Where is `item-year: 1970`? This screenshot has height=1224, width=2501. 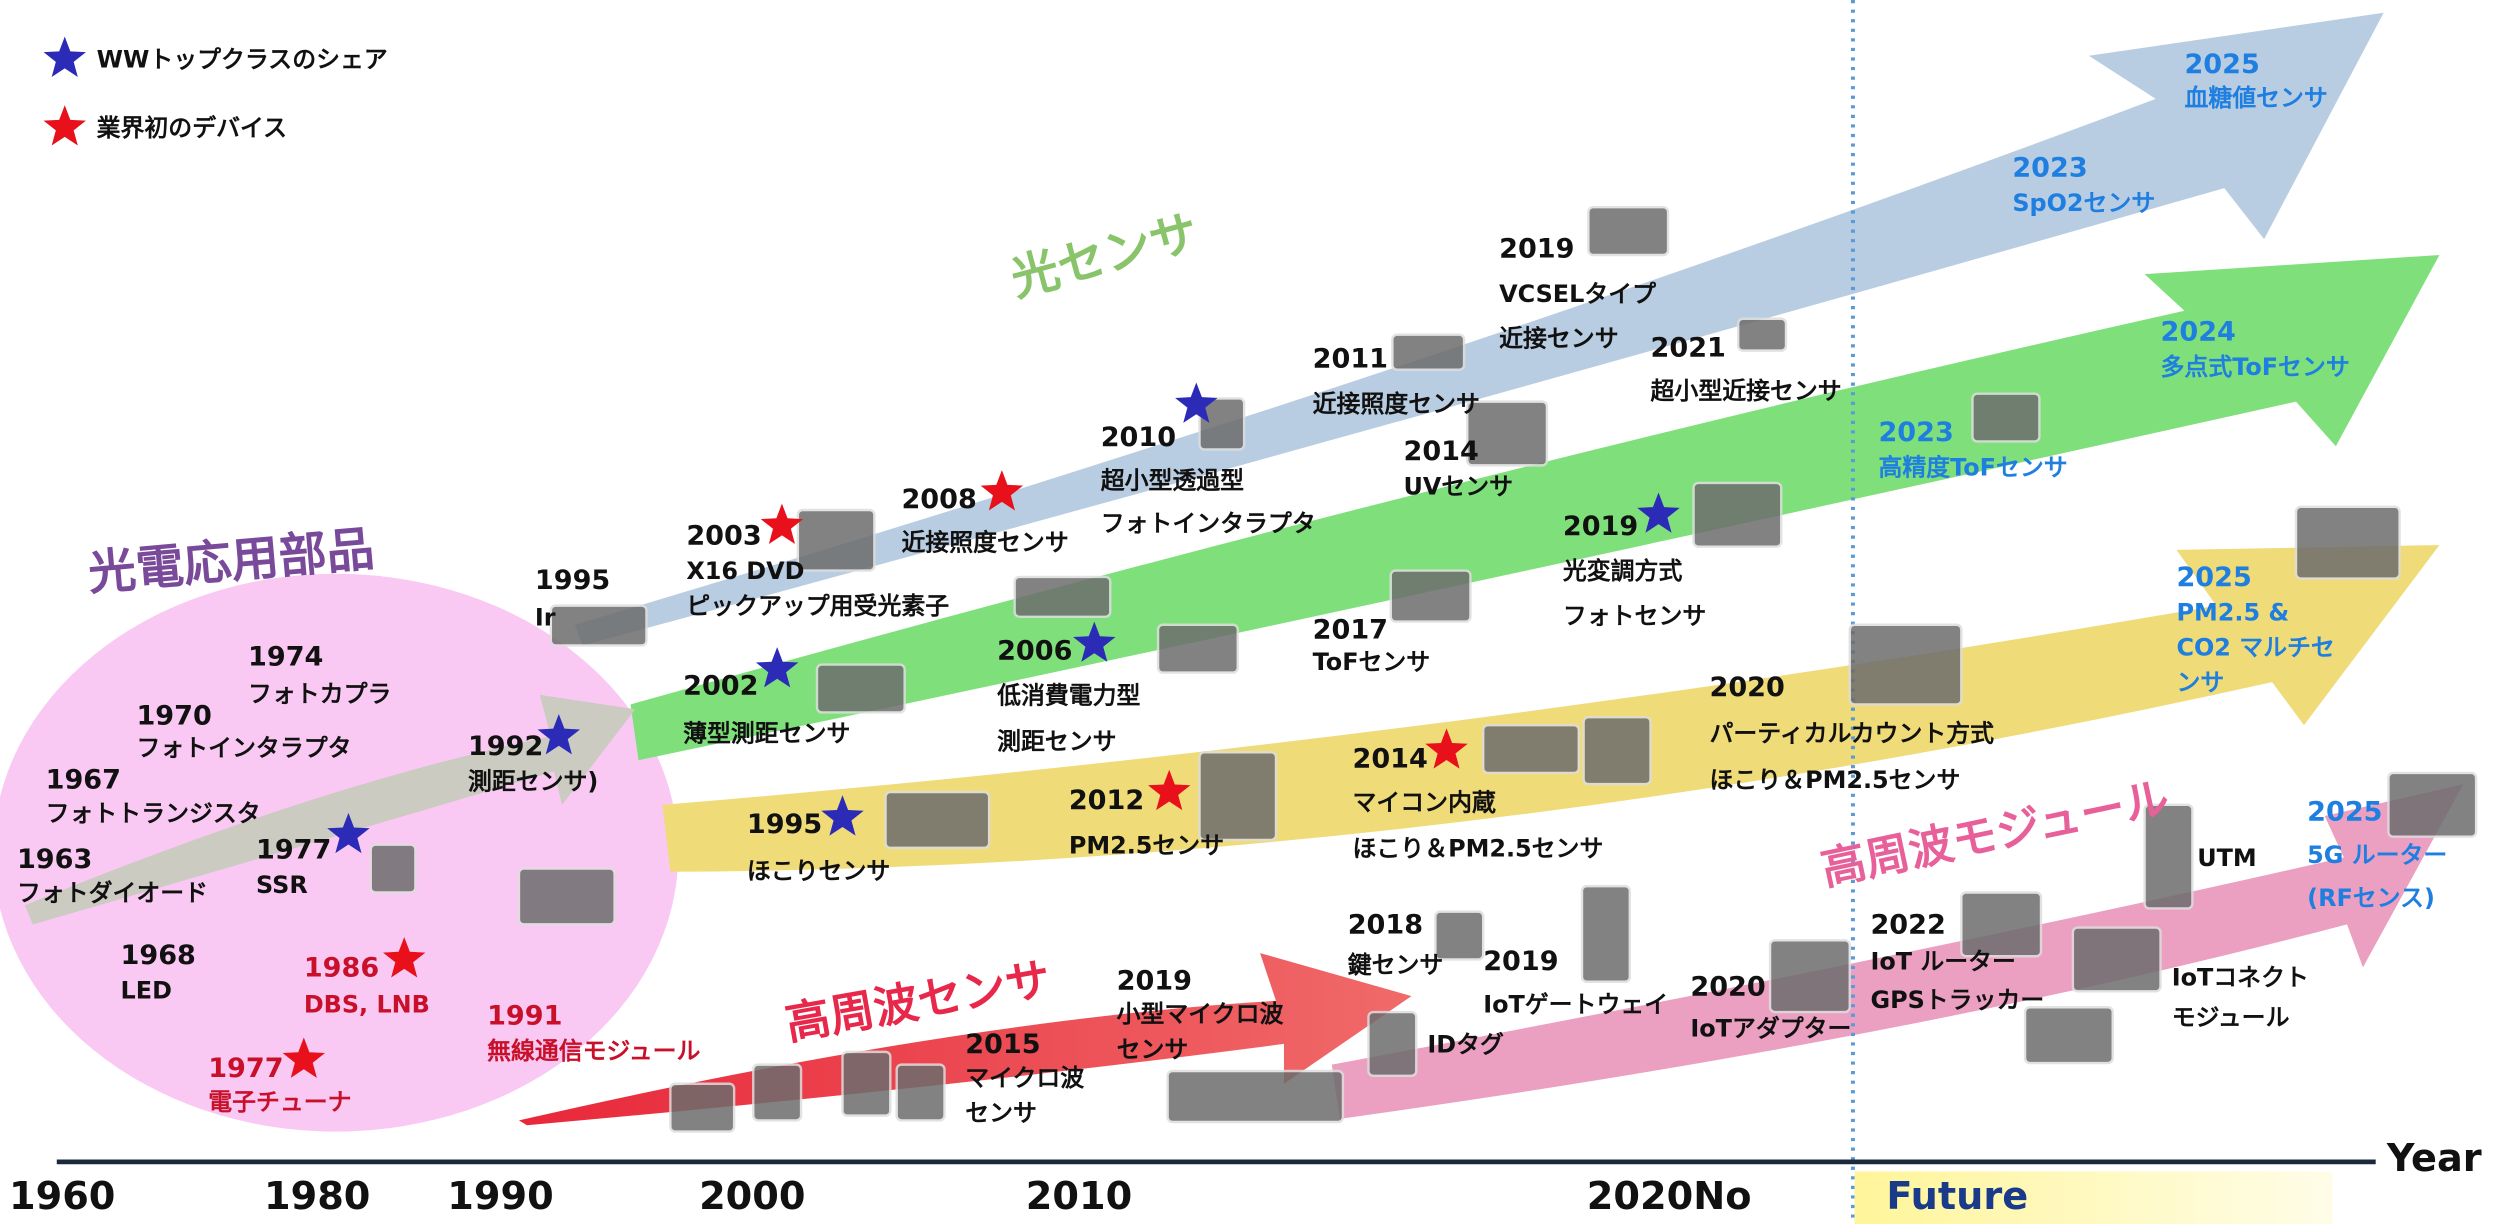
item-year: 1970 is located at coordinates (173, 716).